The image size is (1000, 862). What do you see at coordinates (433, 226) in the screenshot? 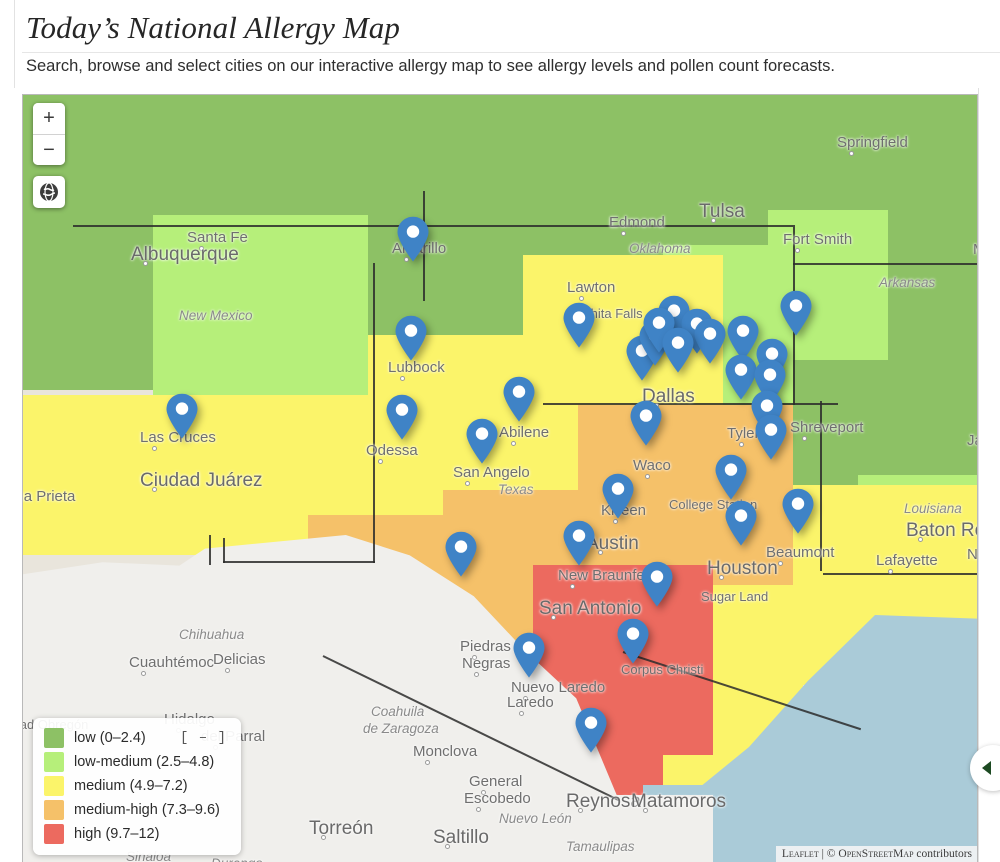
I see `border-ok-ks` at bounding box center [433, 226].